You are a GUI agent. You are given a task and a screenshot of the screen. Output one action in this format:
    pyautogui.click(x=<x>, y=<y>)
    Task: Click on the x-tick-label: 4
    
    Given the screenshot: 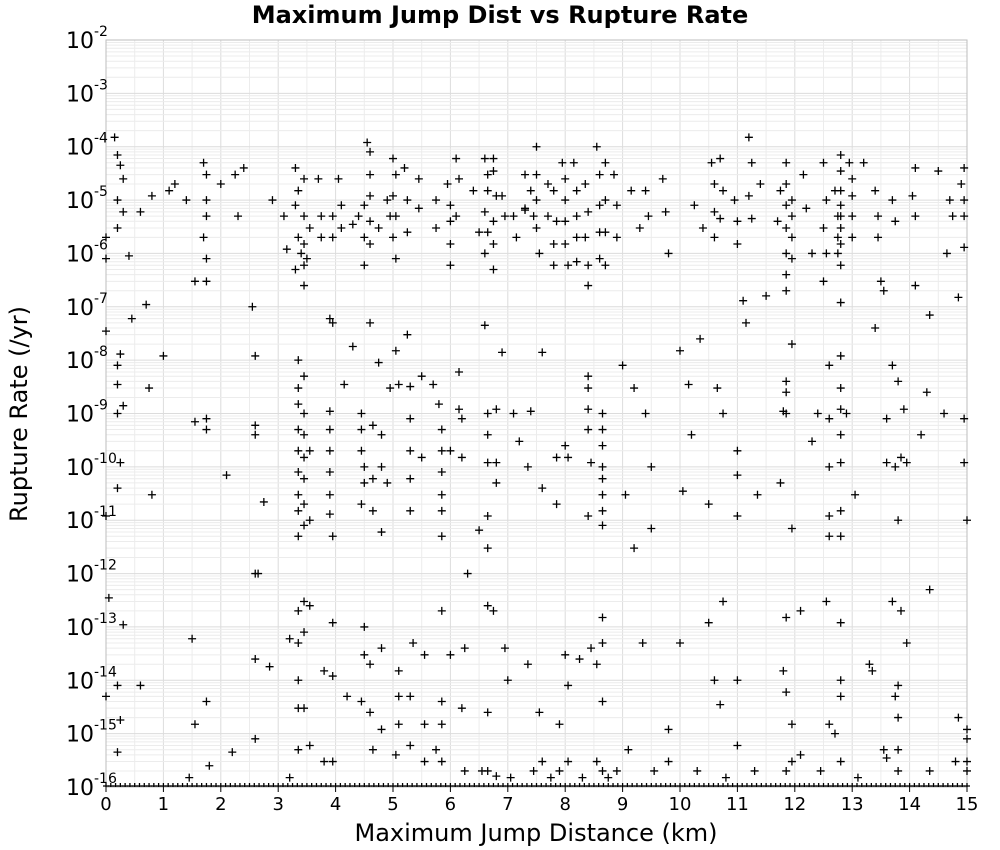 What is the action you would take?
    pyautogui.click(x=335, y=804)
    